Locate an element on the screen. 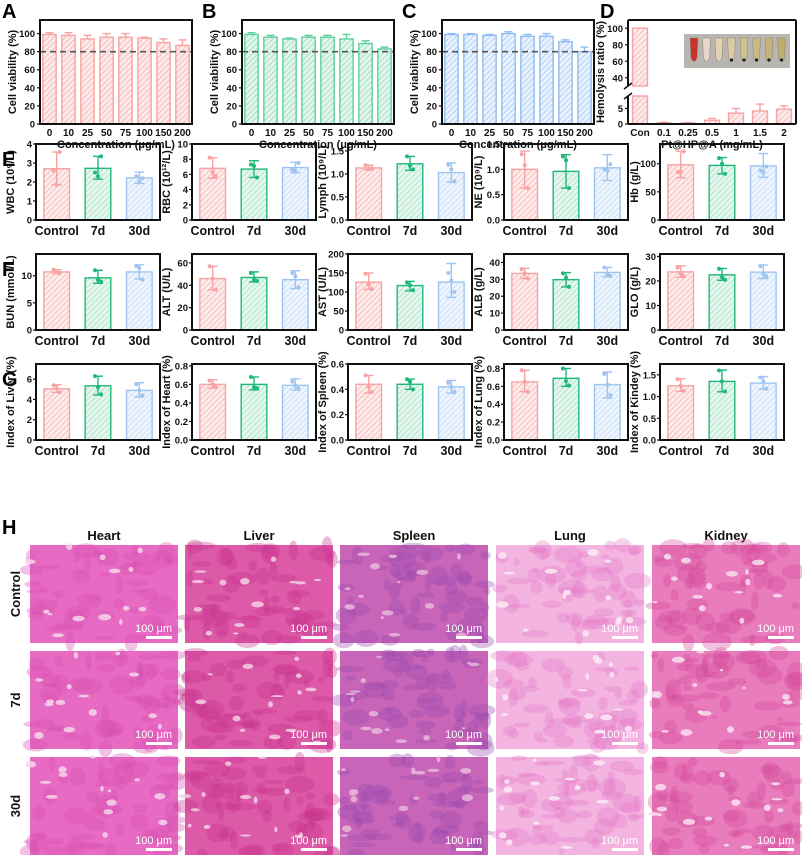  group-label: Control is located at coordinates (368, 451).